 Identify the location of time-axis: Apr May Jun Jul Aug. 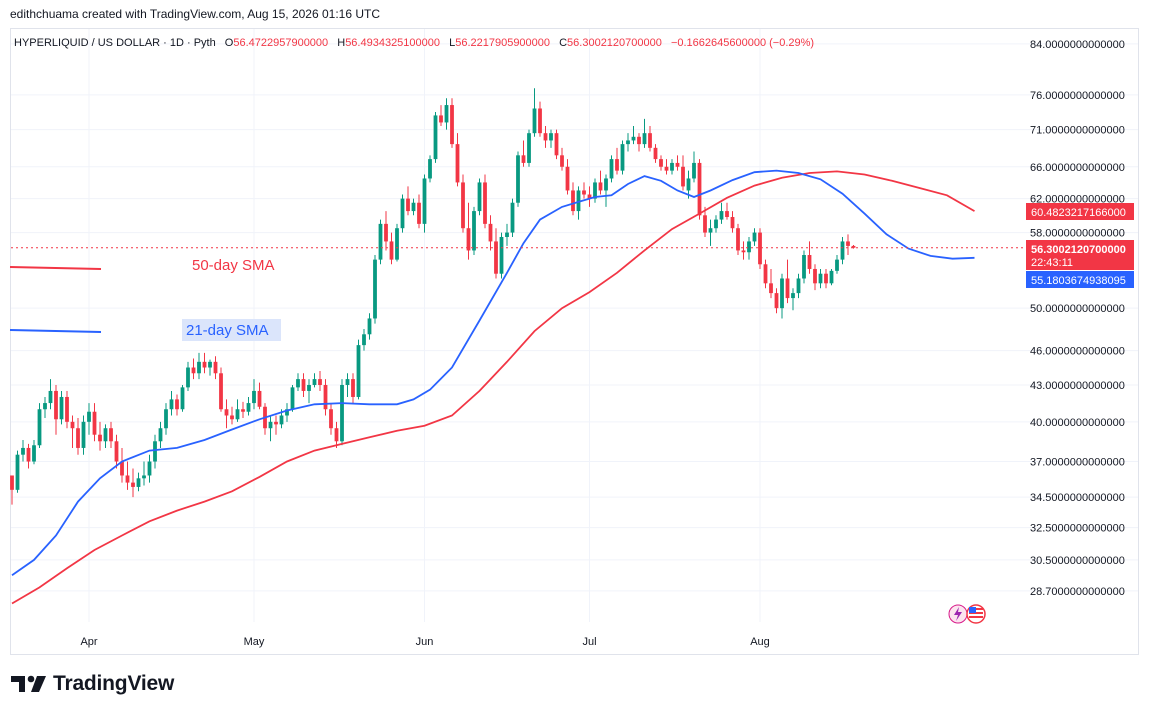
(424, 642).